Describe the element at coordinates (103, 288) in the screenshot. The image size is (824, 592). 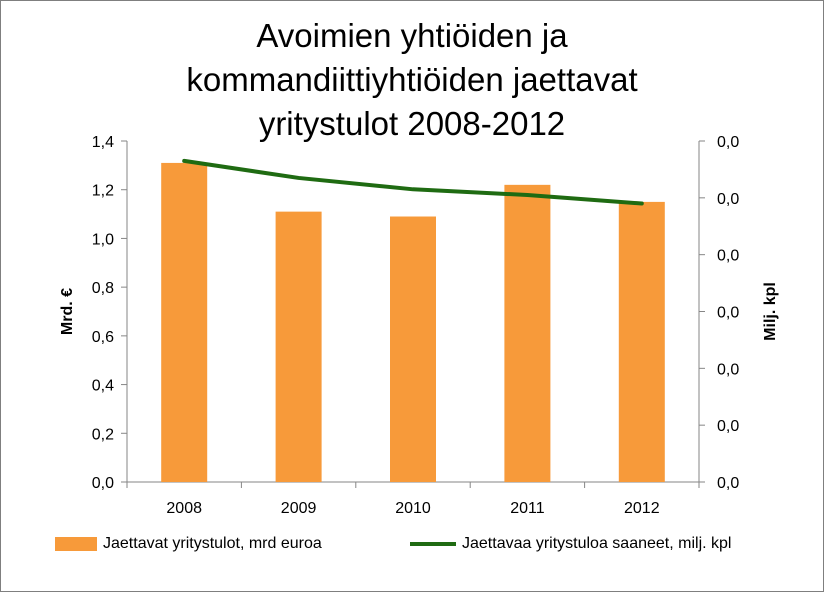
I see `y-left-tick-label: 0,8` at that location.